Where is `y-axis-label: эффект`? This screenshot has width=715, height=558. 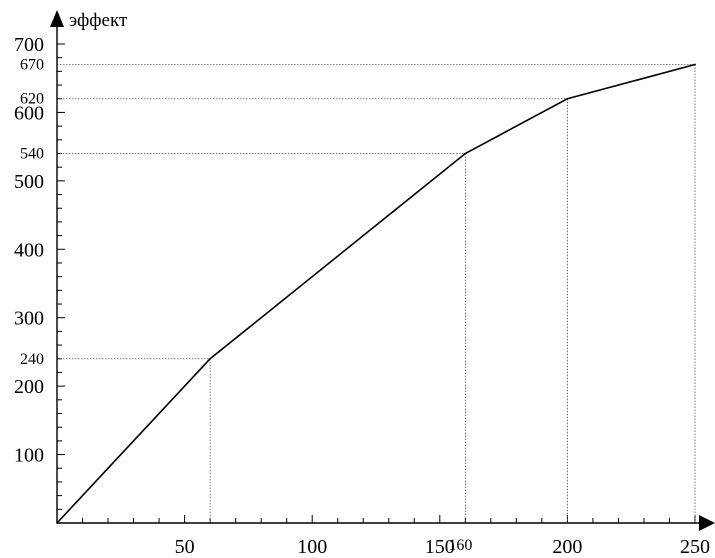
y-axis-label: эффект is located at coordinates (98, 20).